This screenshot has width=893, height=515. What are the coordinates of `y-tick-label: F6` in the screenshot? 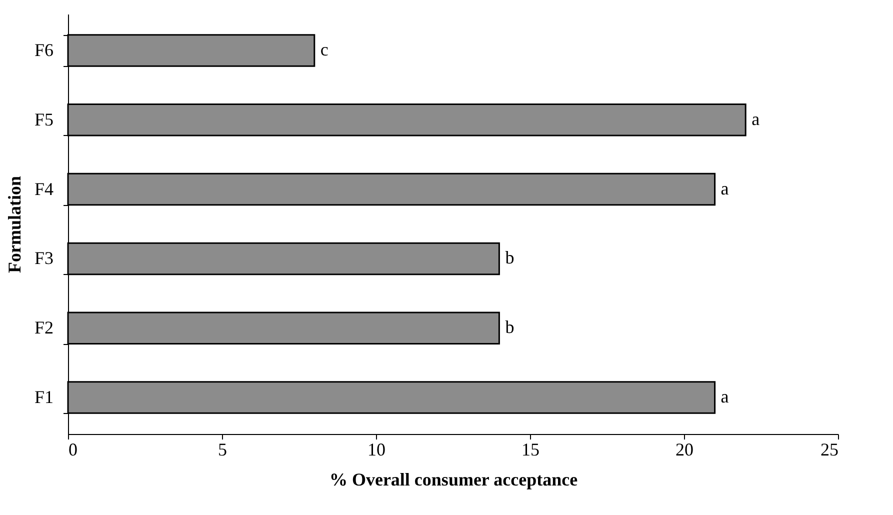 It's located at (44, 50).